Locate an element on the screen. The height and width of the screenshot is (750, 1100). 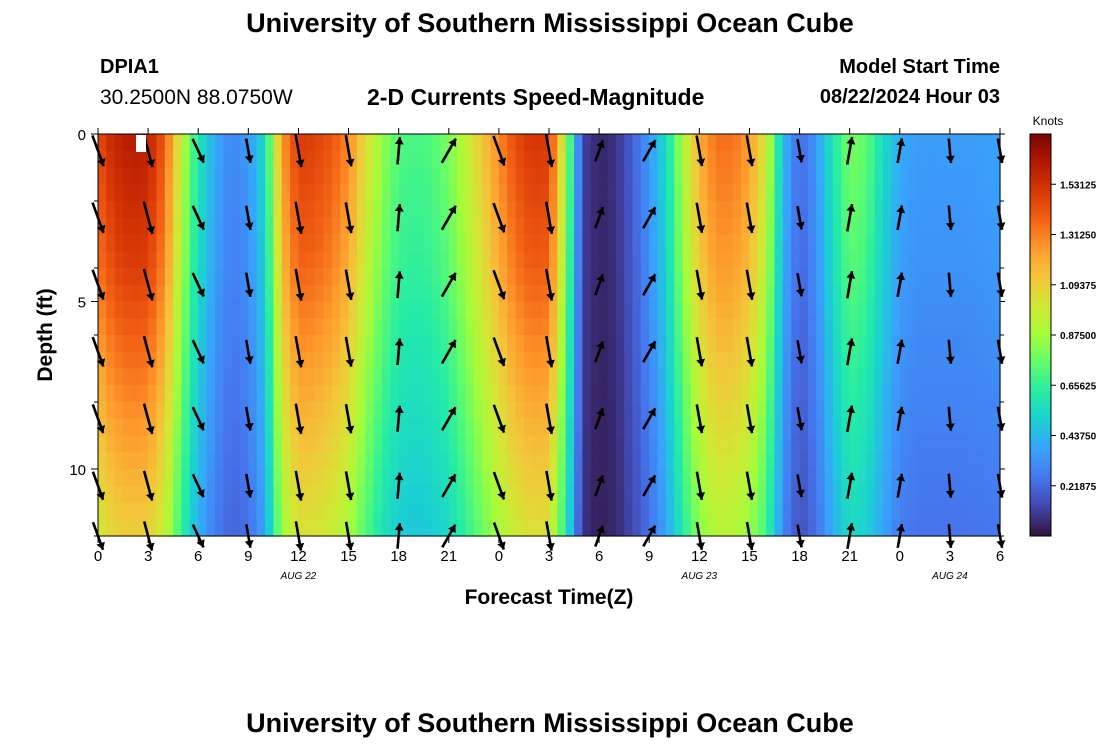
x-date-label: AUG 24 is located at coordinates (949, 576).